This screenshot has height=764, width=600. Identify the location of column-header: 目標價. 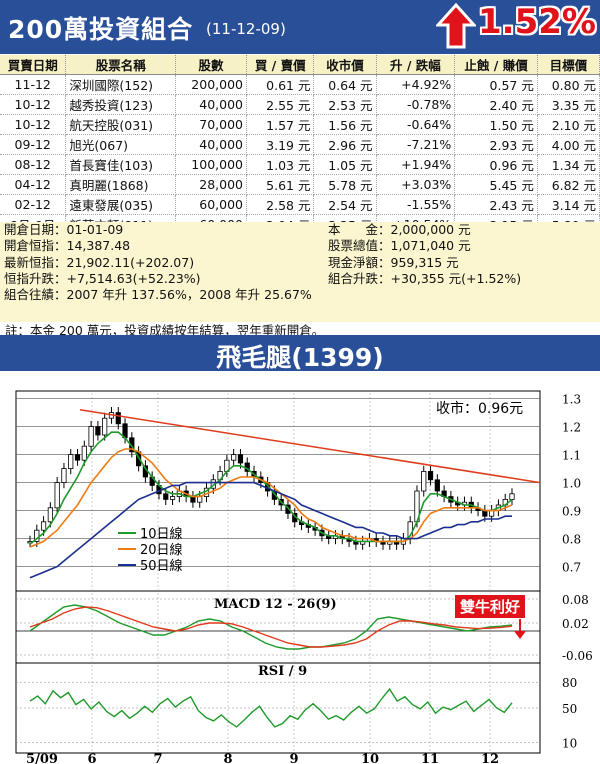
(568, 65).